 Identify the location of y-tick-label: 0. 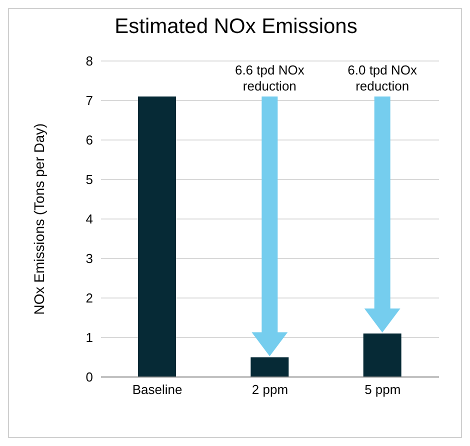
(89, 377).